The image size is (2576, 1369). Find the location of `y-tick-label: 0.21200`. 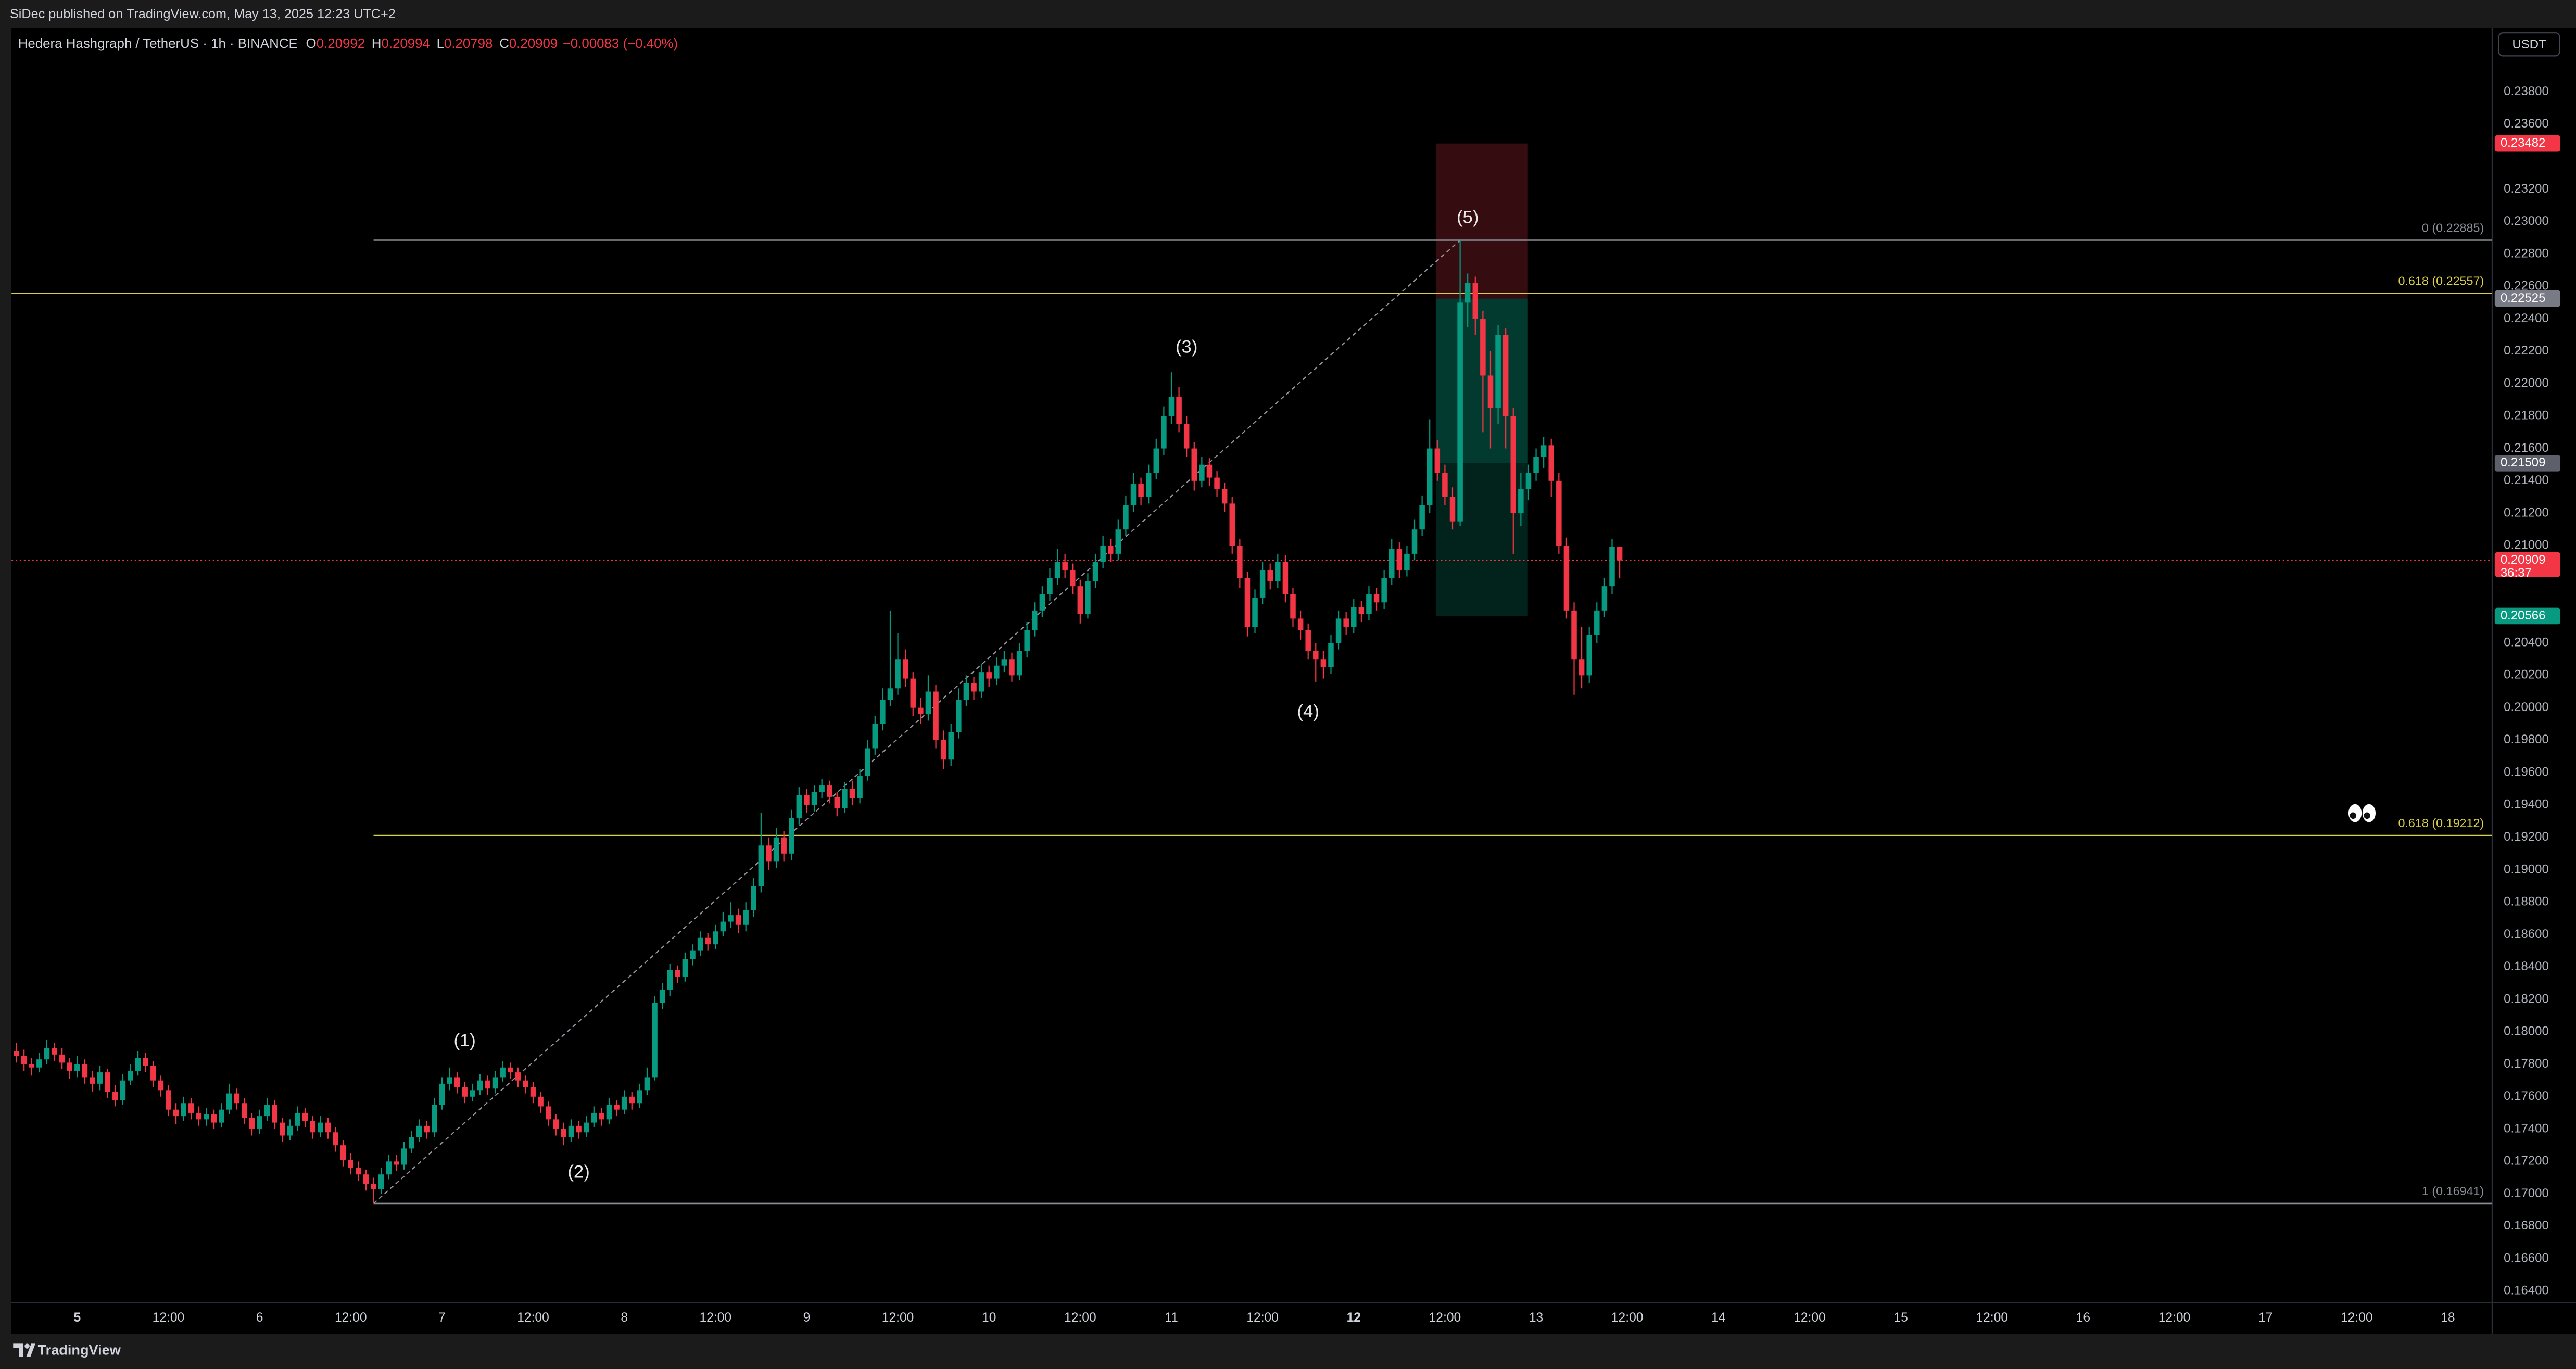

y-tick-label: 0.21200 is located at coordinates (2526, 512).